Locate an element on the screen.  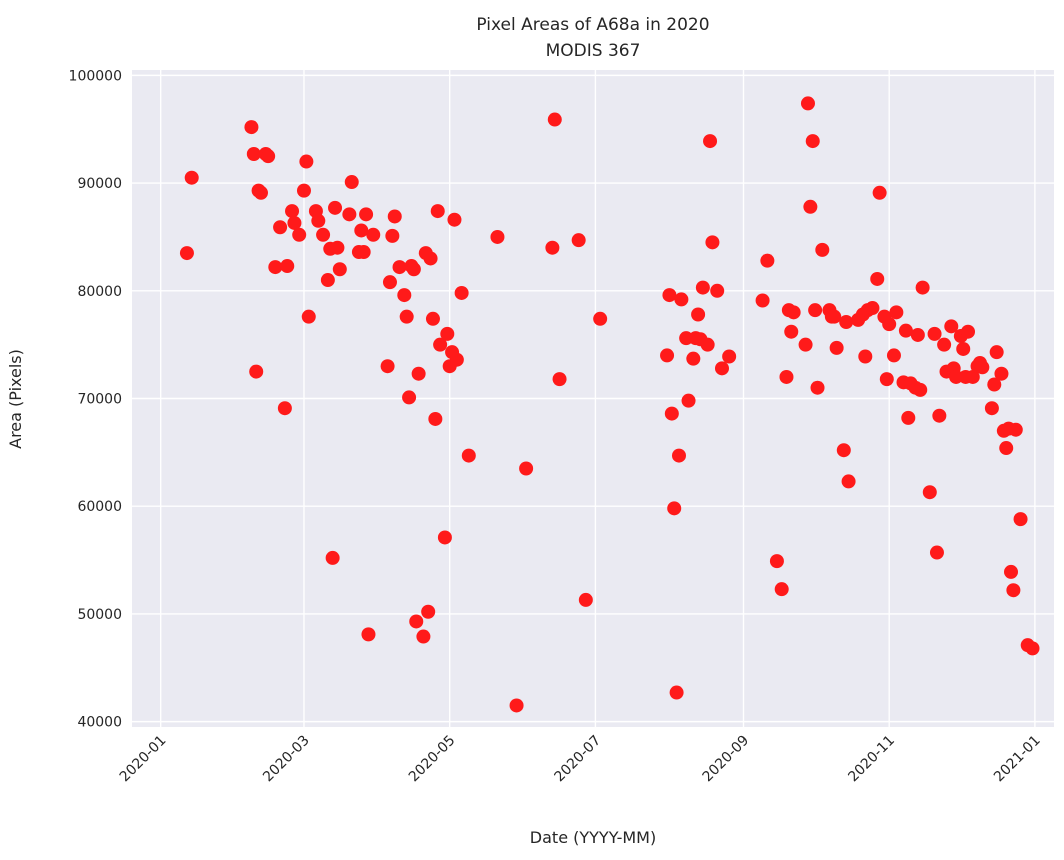
x-tick-label: 2020-01 is located at coordinates (143, 759).